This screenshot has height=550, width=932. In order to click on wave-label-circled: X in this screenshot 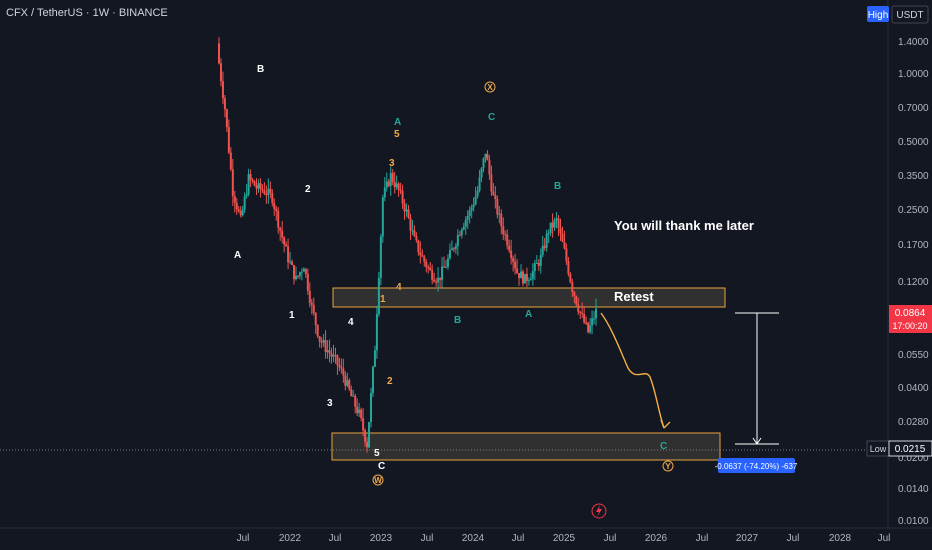, I will do `click(490, 87)`.